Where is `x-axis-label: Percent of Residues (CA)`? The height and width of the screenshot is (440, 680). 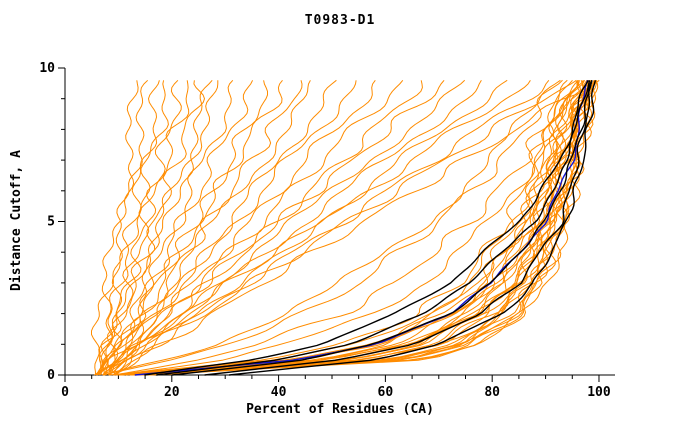
x-axis-label: Percent of Residues (CA) is located at coordinates (340, 409).